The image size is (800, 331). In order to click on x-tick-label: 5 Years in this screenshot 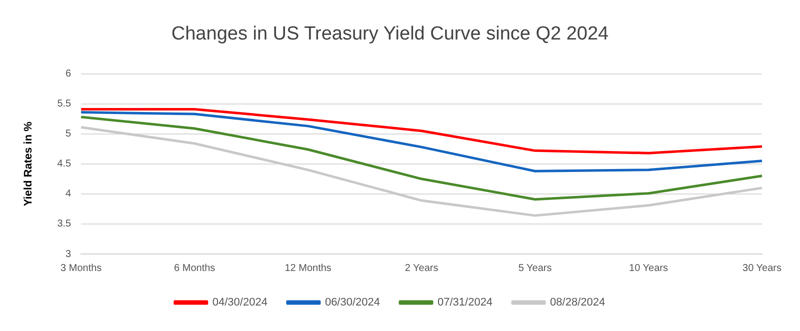, I will do `click(535, 268)`.